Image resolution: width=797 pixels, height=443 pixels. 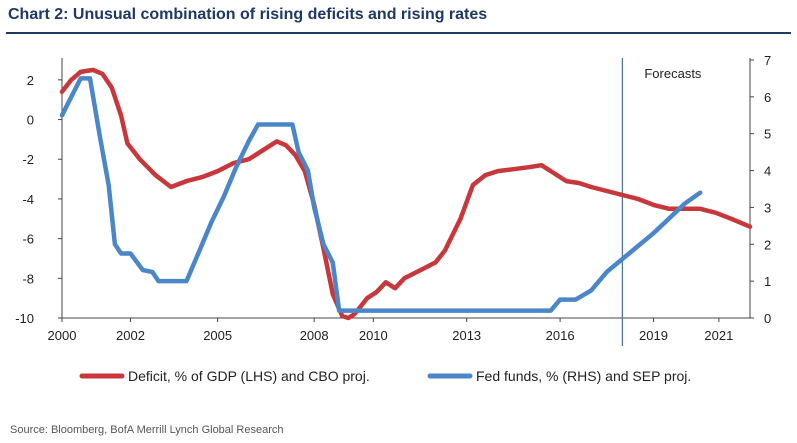 I want to click on left-tick-label: -2, so click(x=28, y=159).